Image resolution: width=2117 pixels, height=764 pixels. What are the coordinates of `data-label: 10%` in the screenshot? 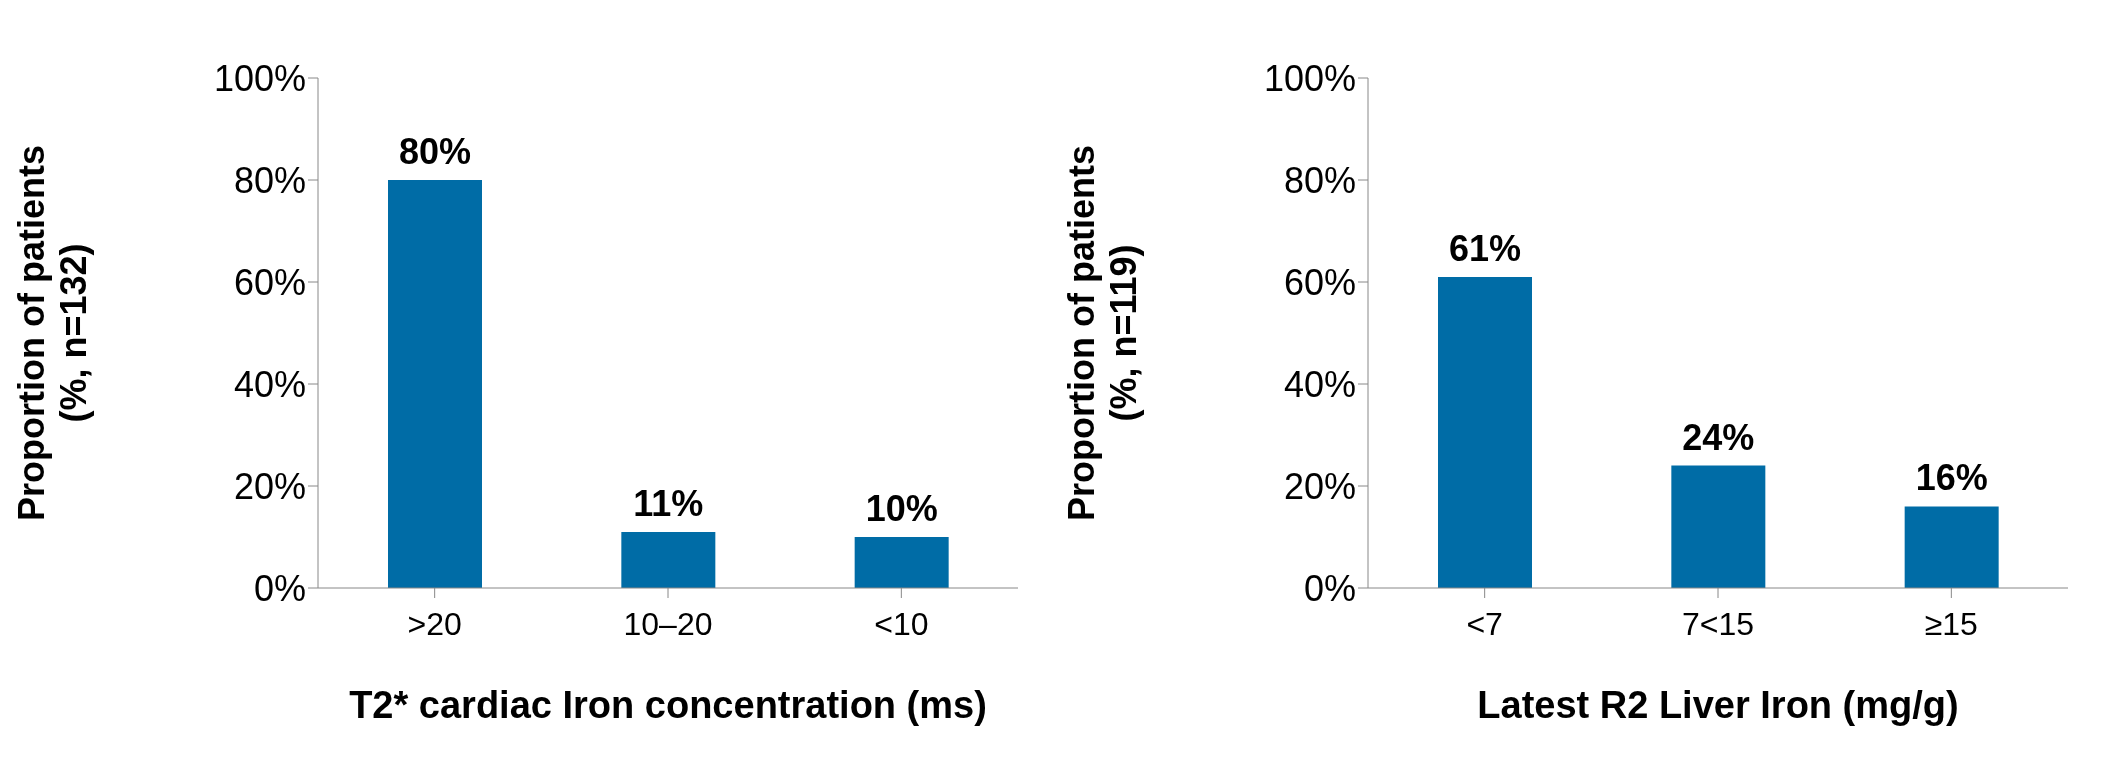 It's located at (901, 508).